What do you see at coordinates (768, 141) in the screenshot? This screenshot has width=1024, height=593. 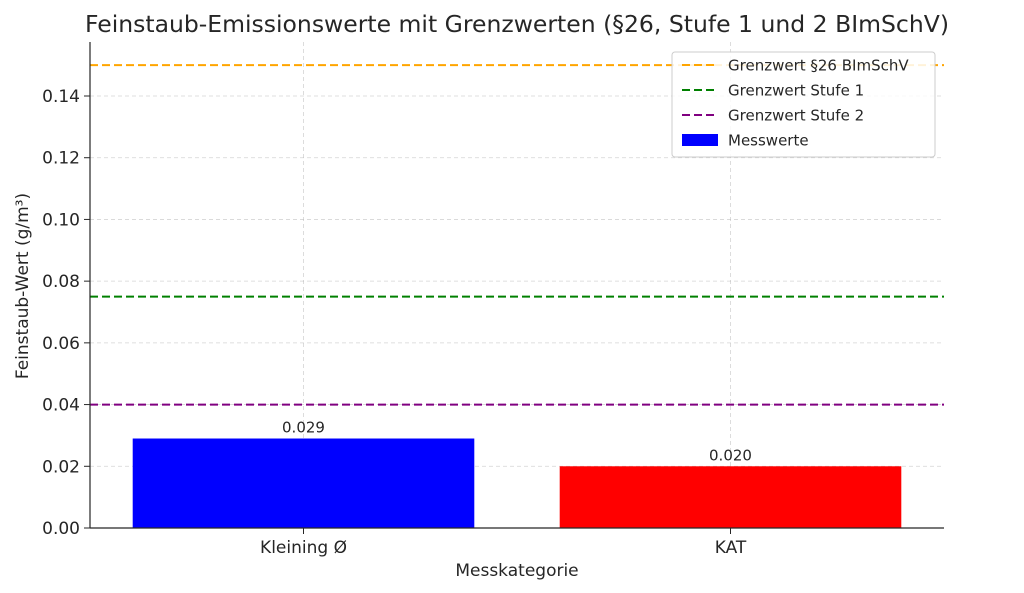 I see `legend-label: Messwerte` at bounding box center [768, 141].